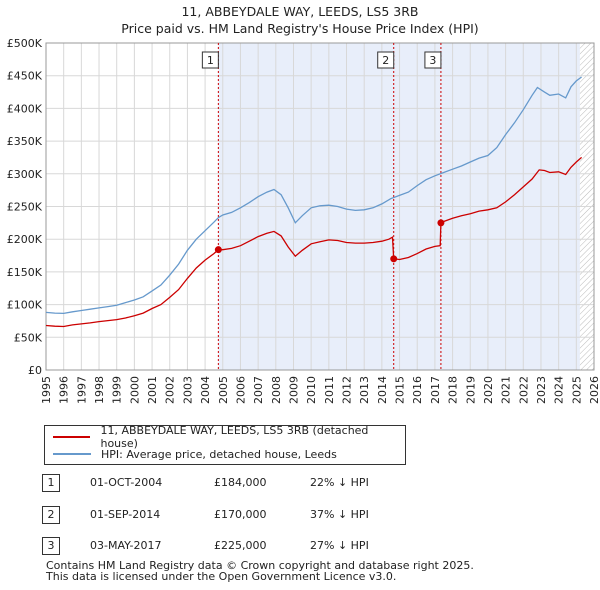 The width and height of the screenshot is (600, 590). What do you see at coordinates (488, 390) in the screenshot?
I see `x-tick-label: 2020` at bounding box center [488, 390].